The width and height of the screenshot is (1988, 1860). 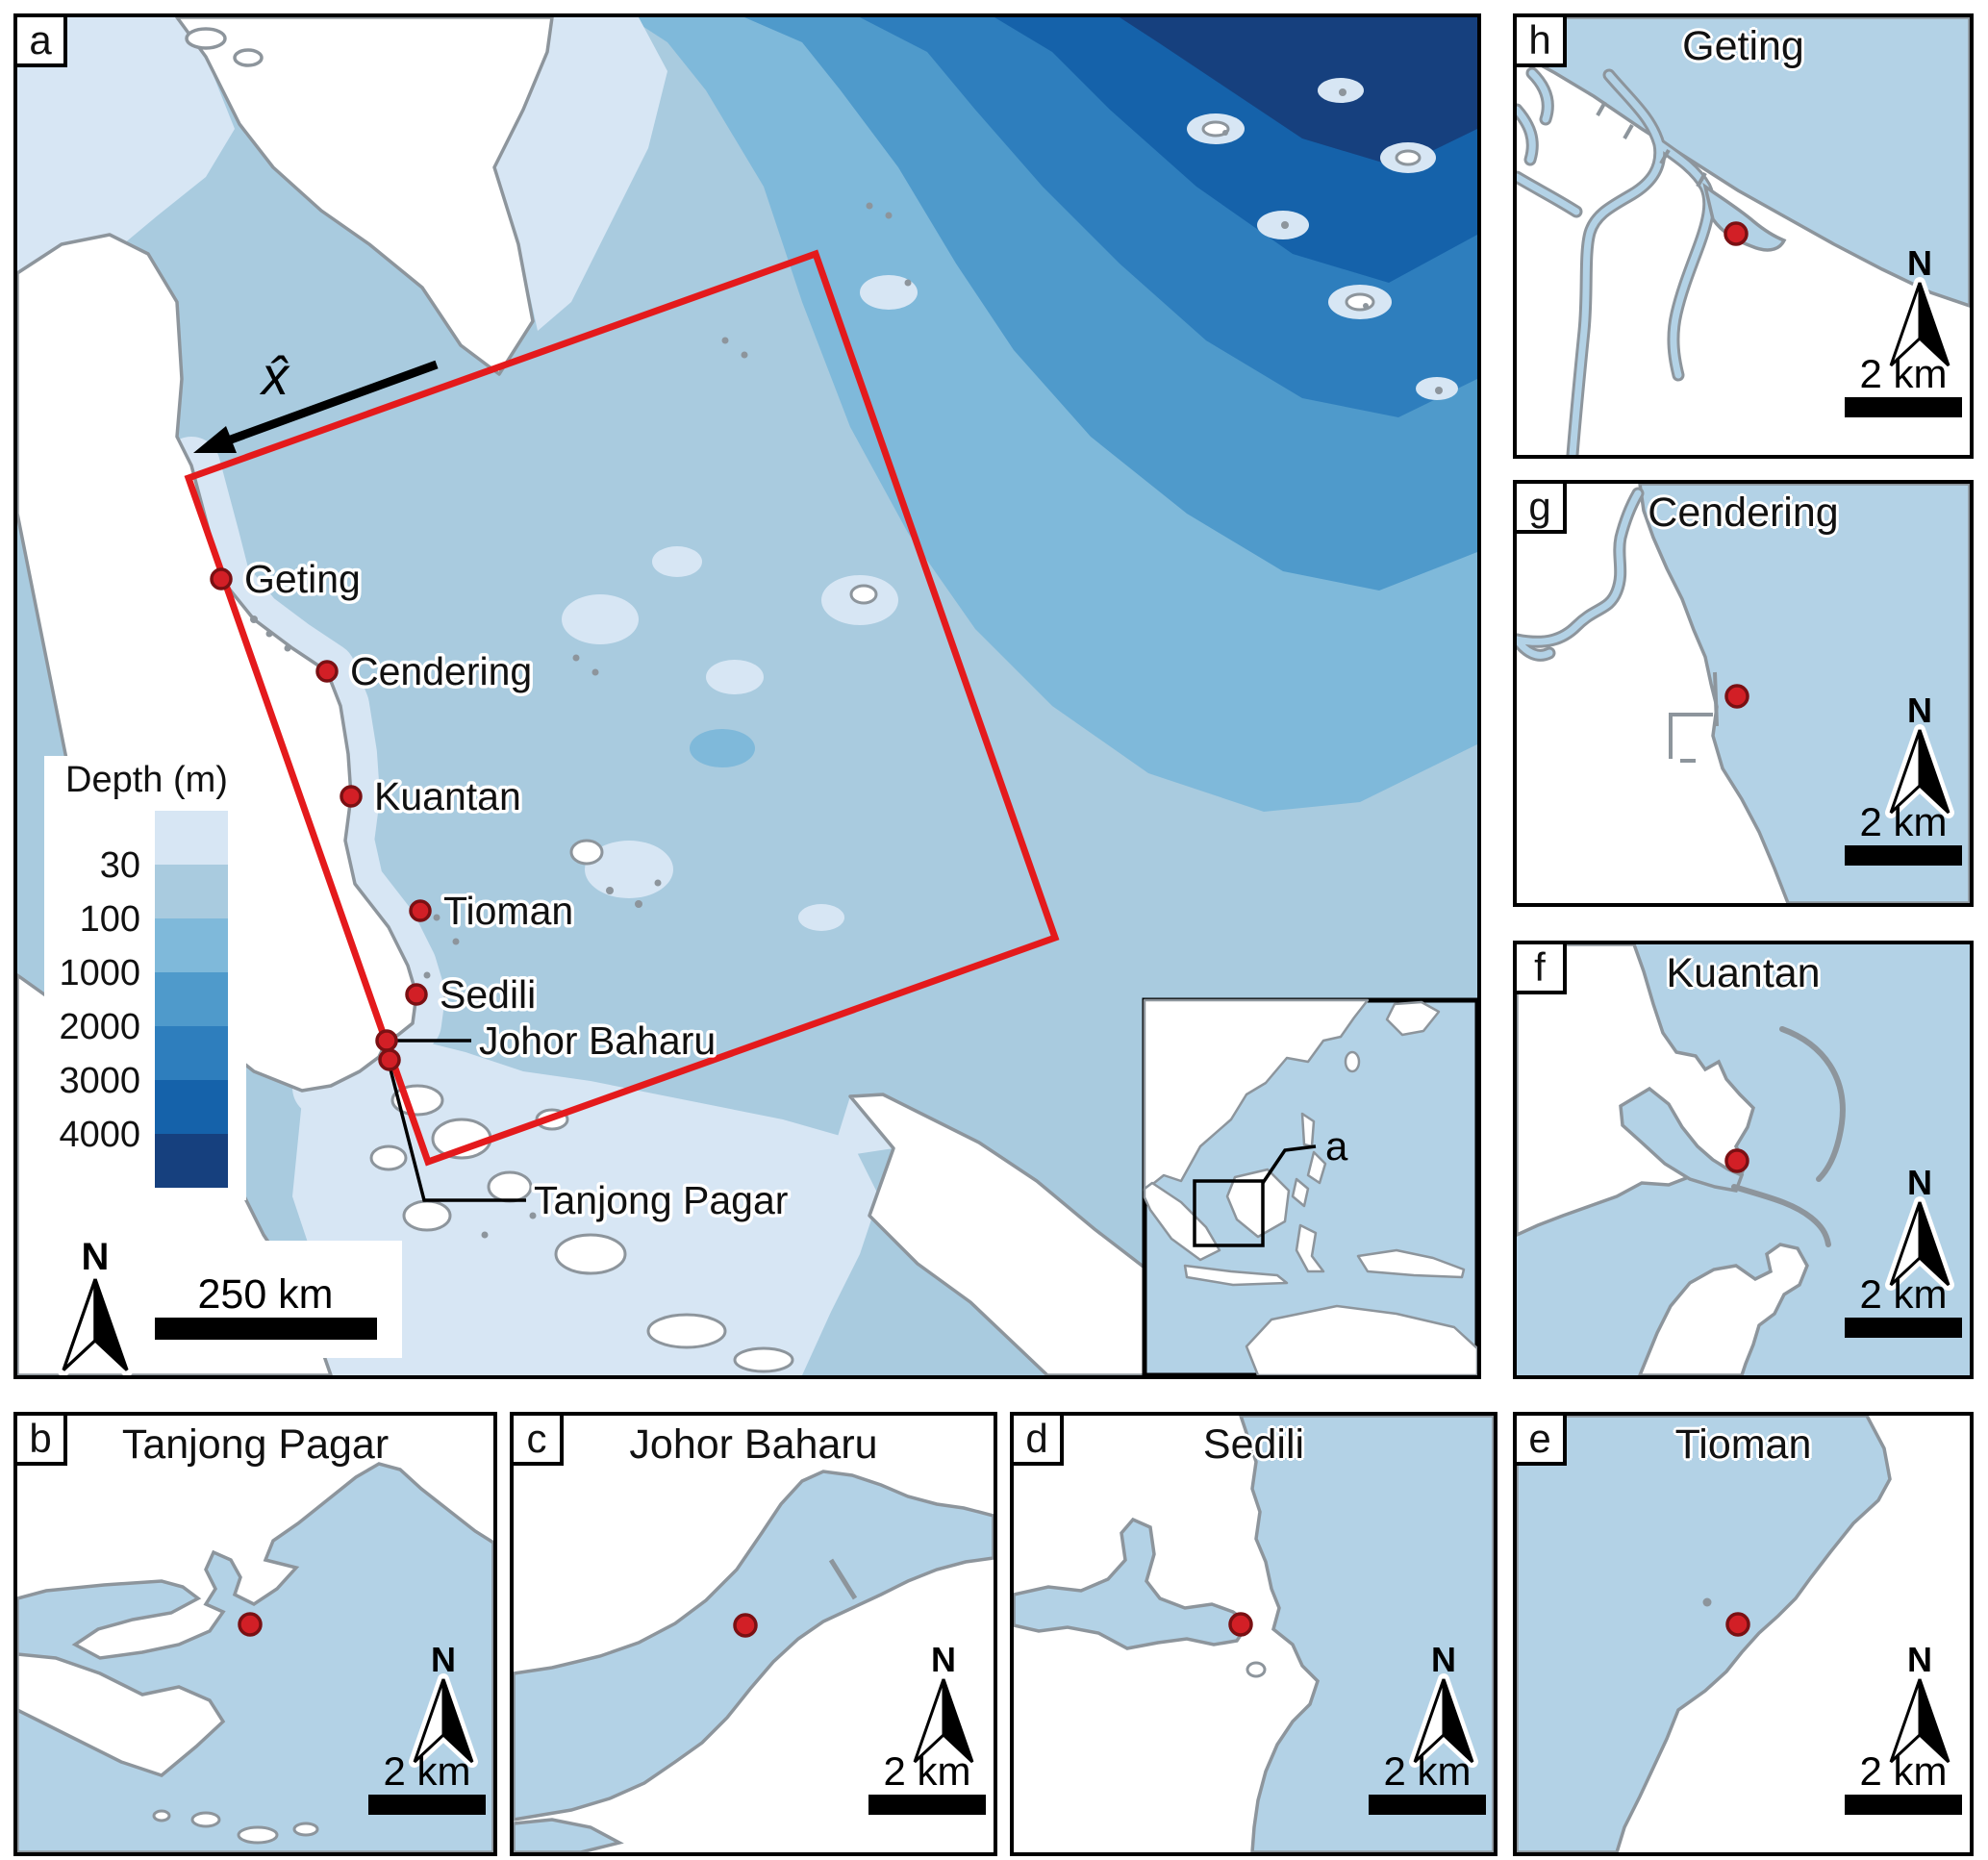 I want to click on panel-f-letter: f, so click(x=1540, y=967).